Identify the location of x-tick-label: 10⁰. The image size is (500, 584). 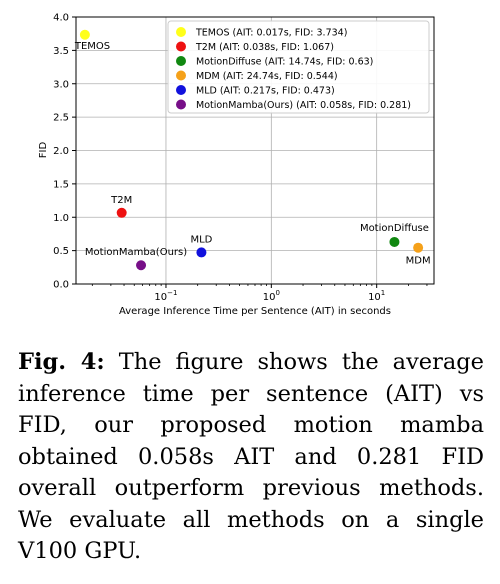
(271, 296).